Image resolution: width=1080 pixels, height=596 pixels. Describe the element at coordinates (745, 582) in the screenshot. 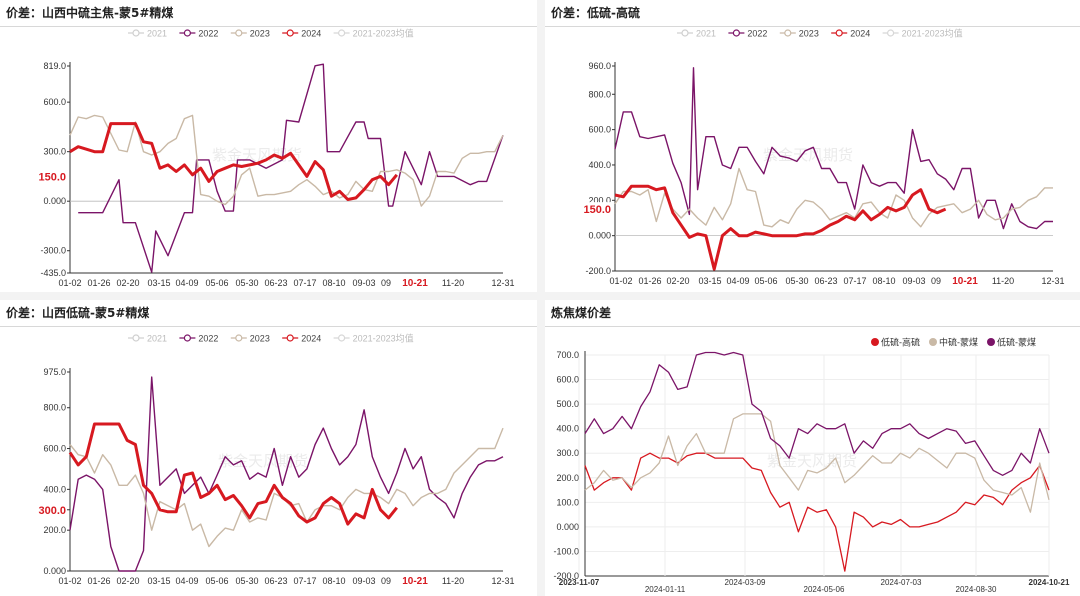

I see `x-tick-label: 2024-03-09` at that location.